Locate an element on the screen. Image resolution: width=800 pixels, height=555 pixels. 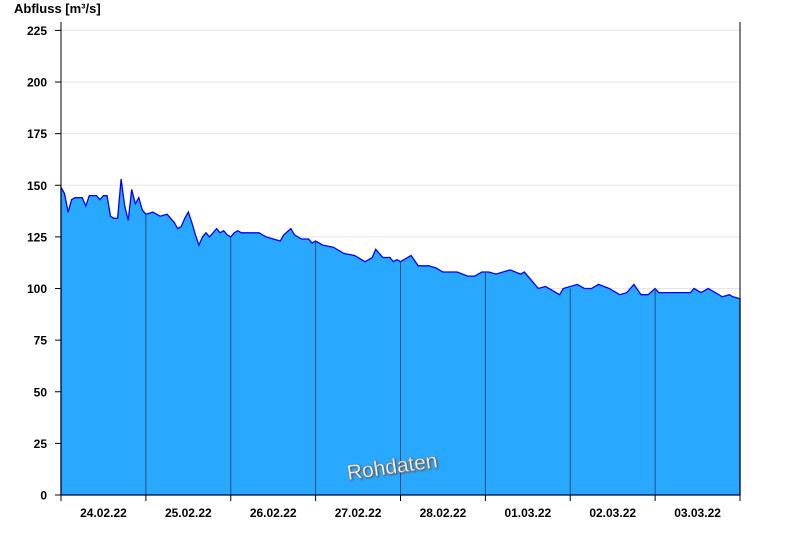
y-tick-label: 175 is located at coordinates (37, 134).